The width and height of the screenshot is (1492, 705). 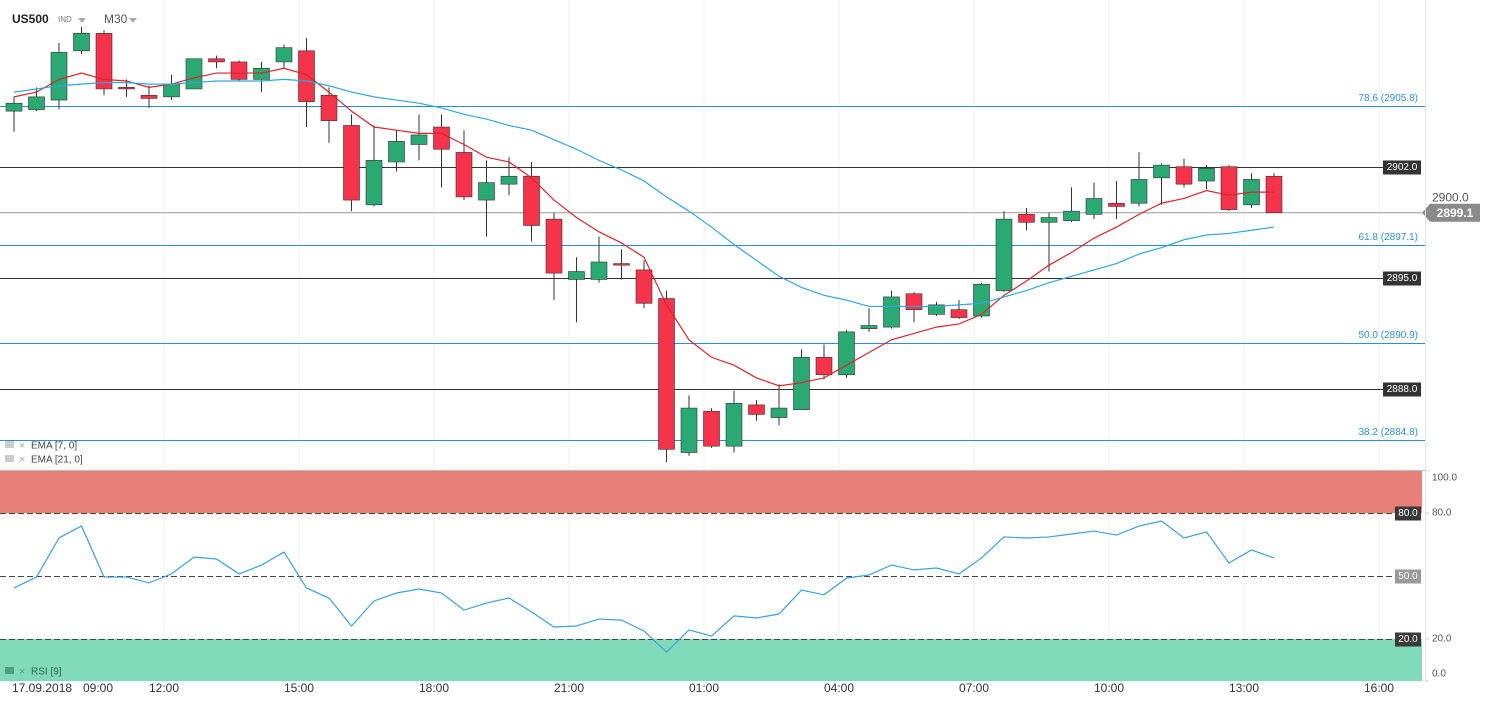 What do you see at coordinates (704, 688) in the screenshot?
I see `x-tick-label: 01:00` at bounding box center [704, 688].